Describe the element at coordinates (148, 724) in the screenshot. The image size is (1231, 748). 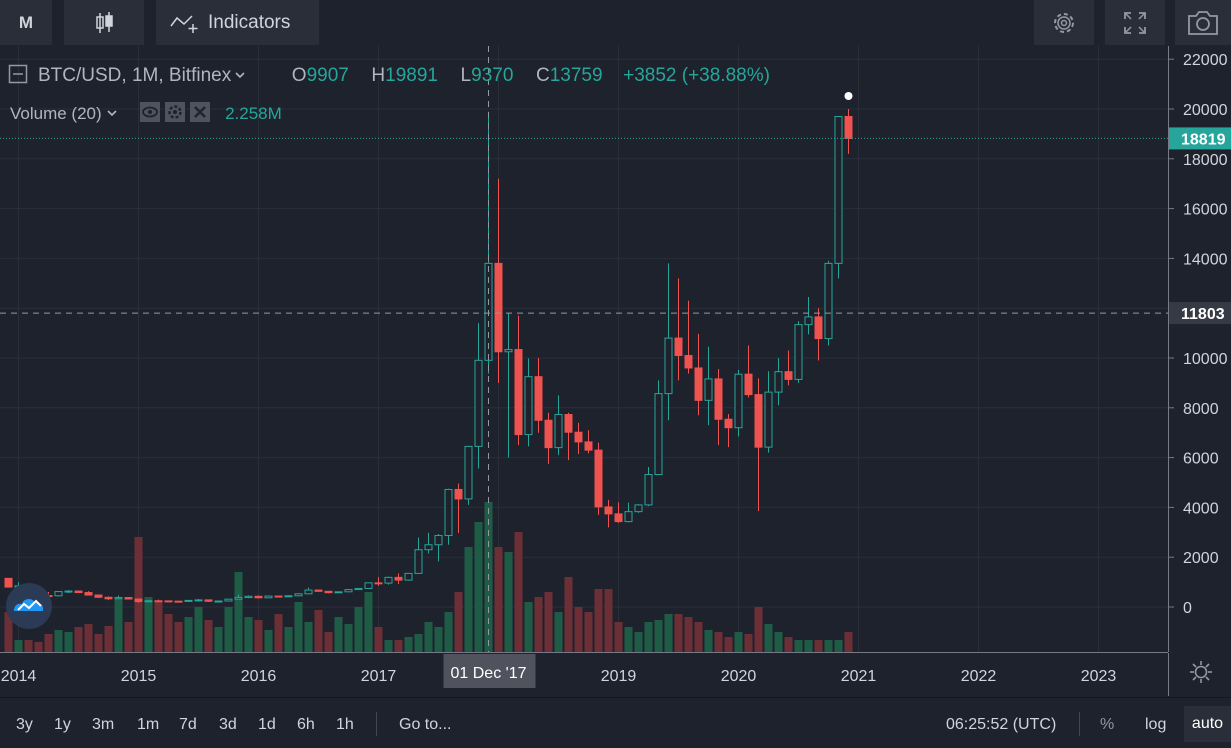
I see `range-1m: 1m` at that location.